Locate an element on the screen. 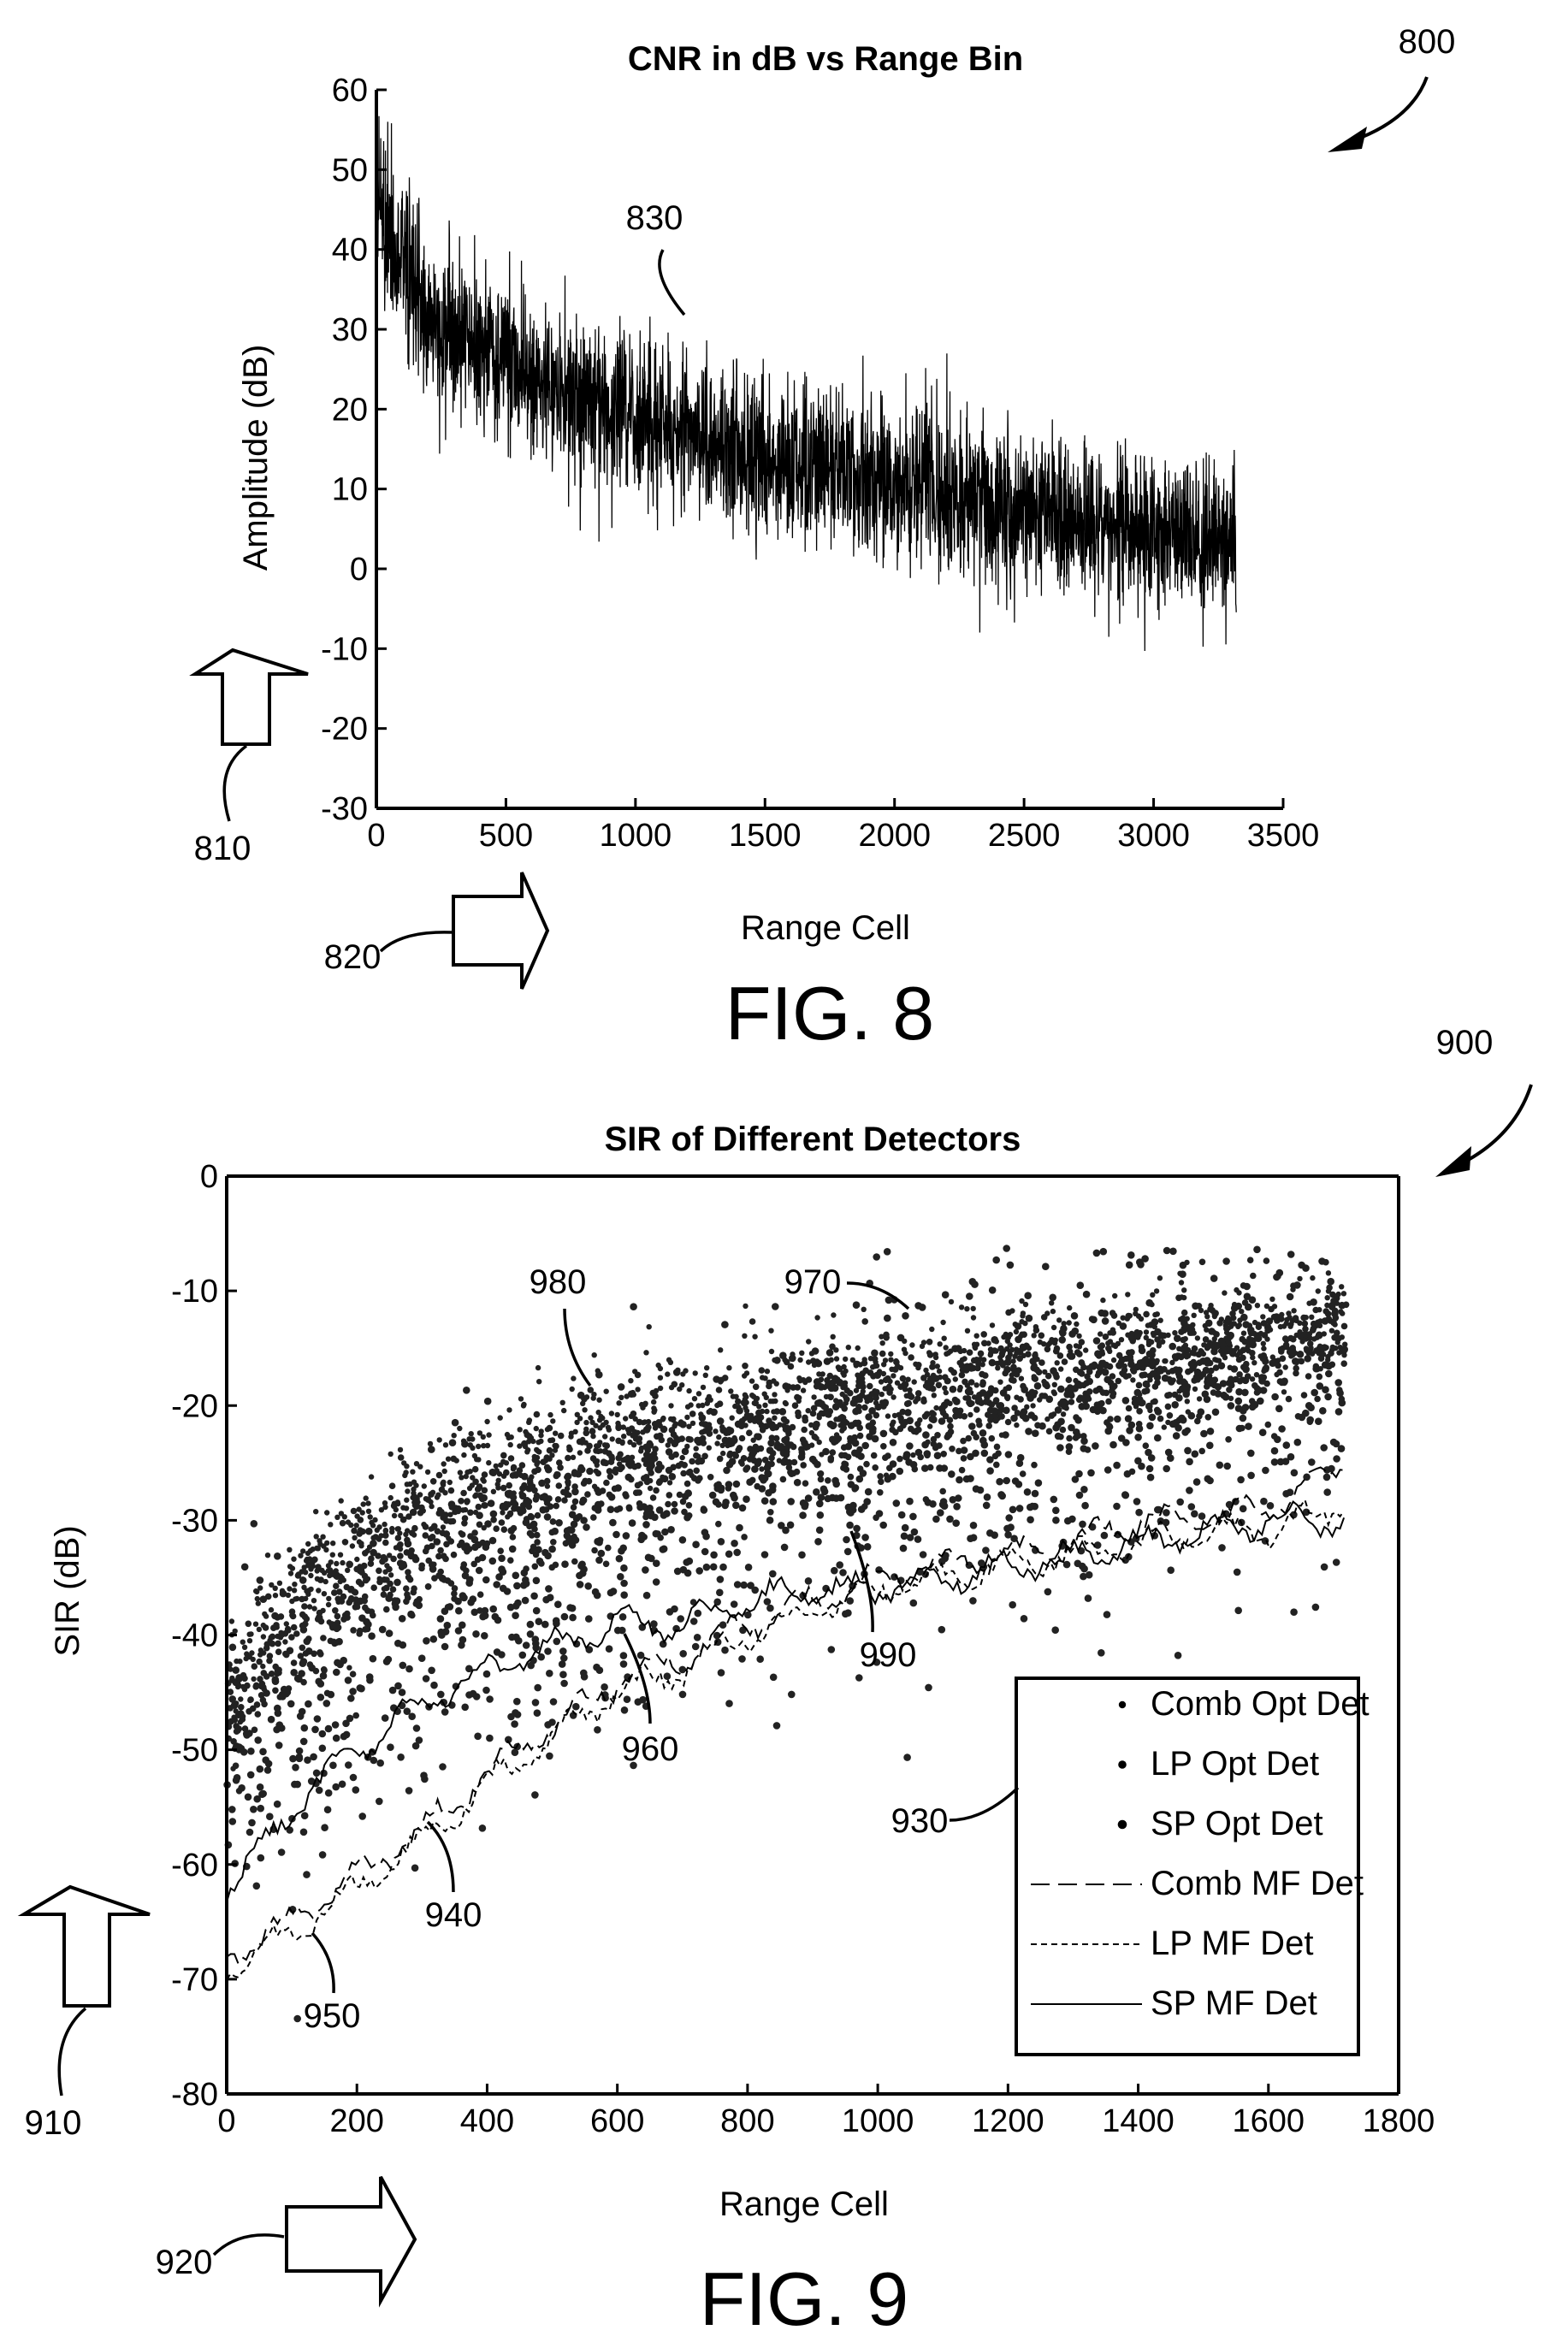 The width and height of the screenshot is (1568, 2336). fig9-series-sp-mf-det is located at coordinates (786, 1701).